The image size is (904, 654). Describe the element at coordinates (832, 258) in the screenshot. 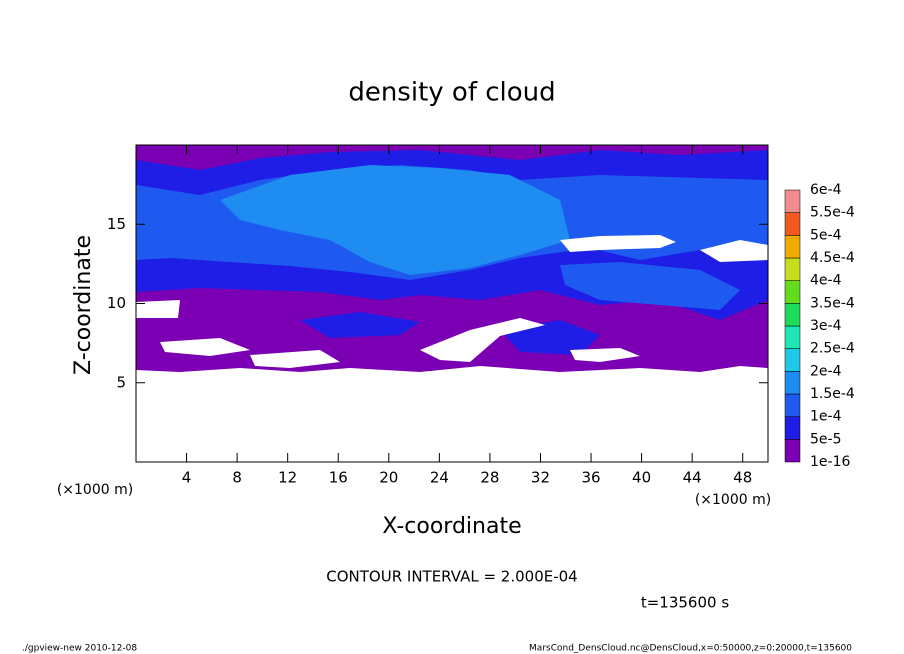

I see `colorbar-label: 4.5e-4` at that location.